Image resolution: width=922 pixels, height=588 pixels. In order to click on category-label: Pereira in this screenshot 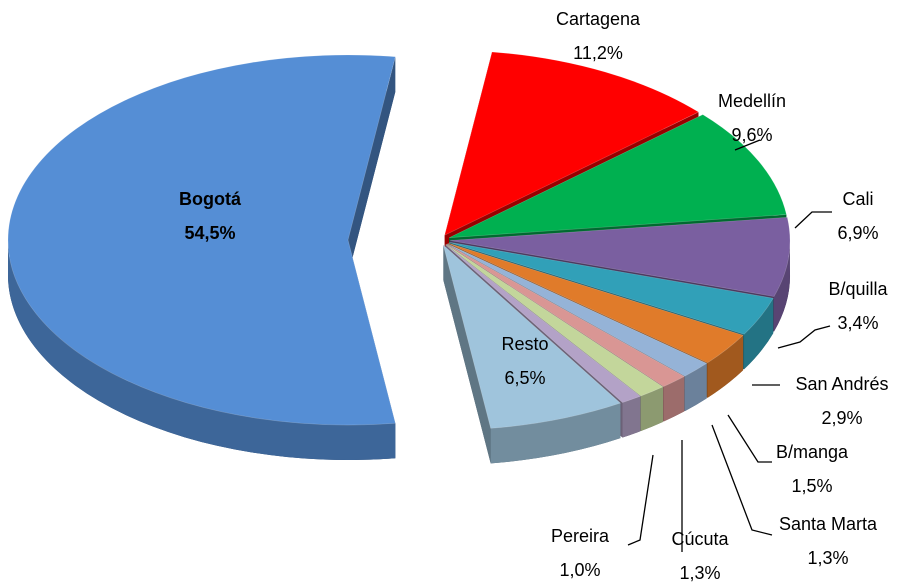, I will do `click(580, 536)`.